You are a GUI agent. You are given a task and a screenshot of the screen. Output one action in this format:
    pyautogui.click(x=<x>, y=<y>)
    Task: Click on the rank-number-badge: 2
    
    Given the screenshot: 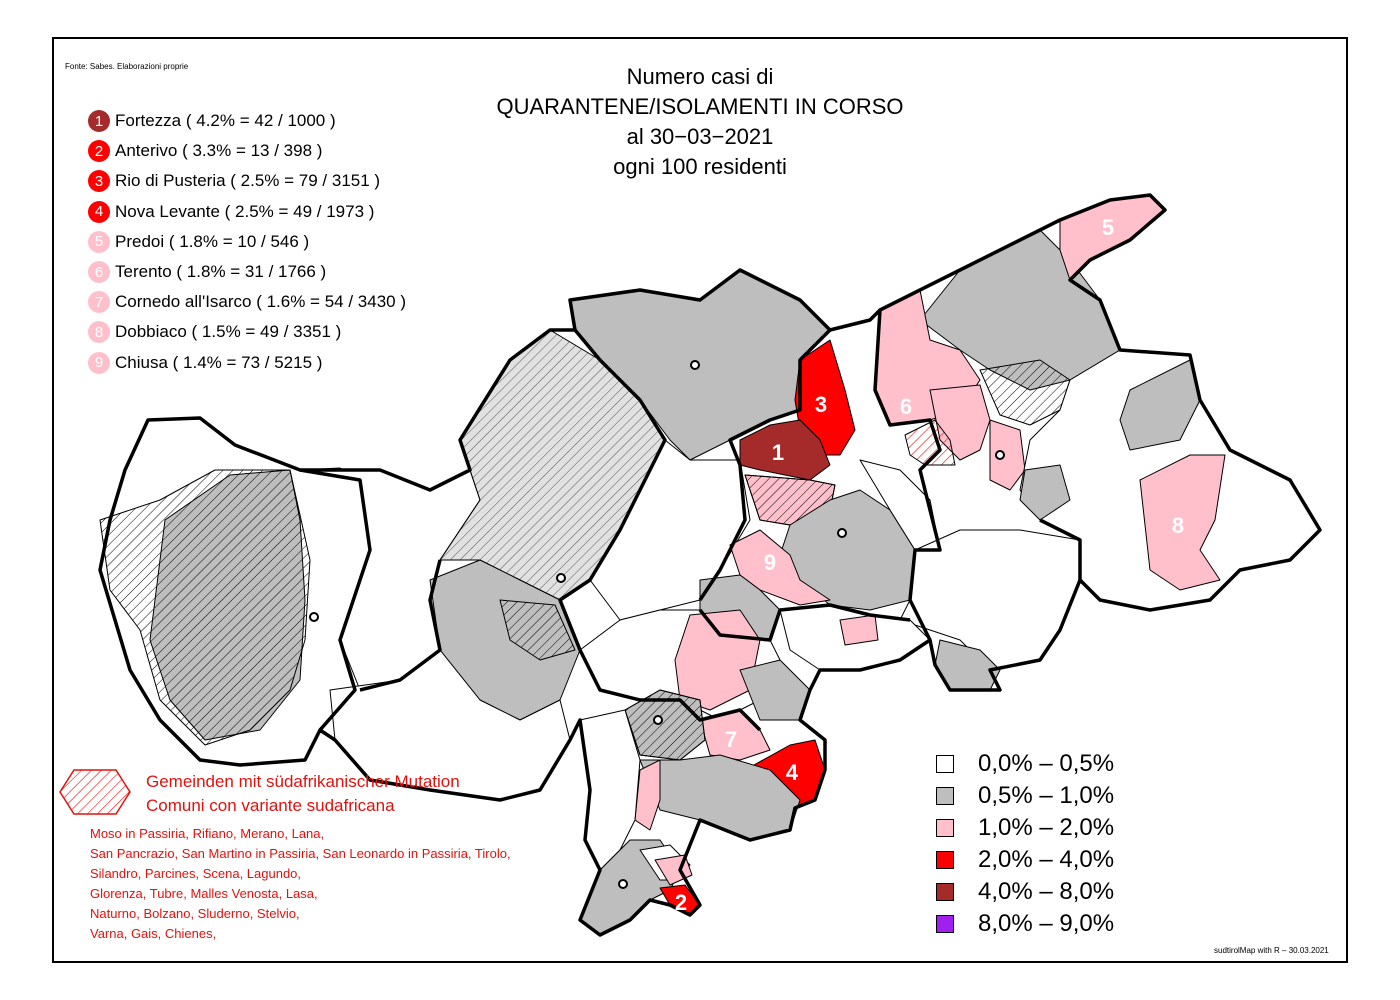 What is the action you would take?
    pyautogui.click(x=99, y=151)
    